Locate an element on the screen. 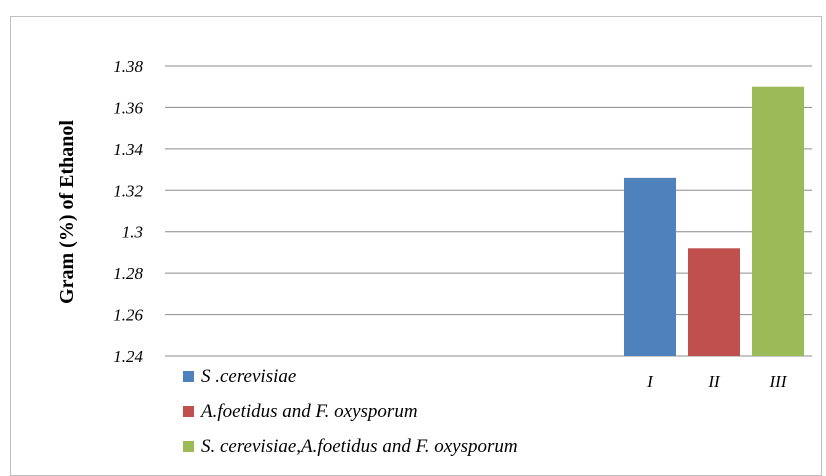 The image size is (826, 476). x-tick-labels: I II III is located at coordinates (717, 381).